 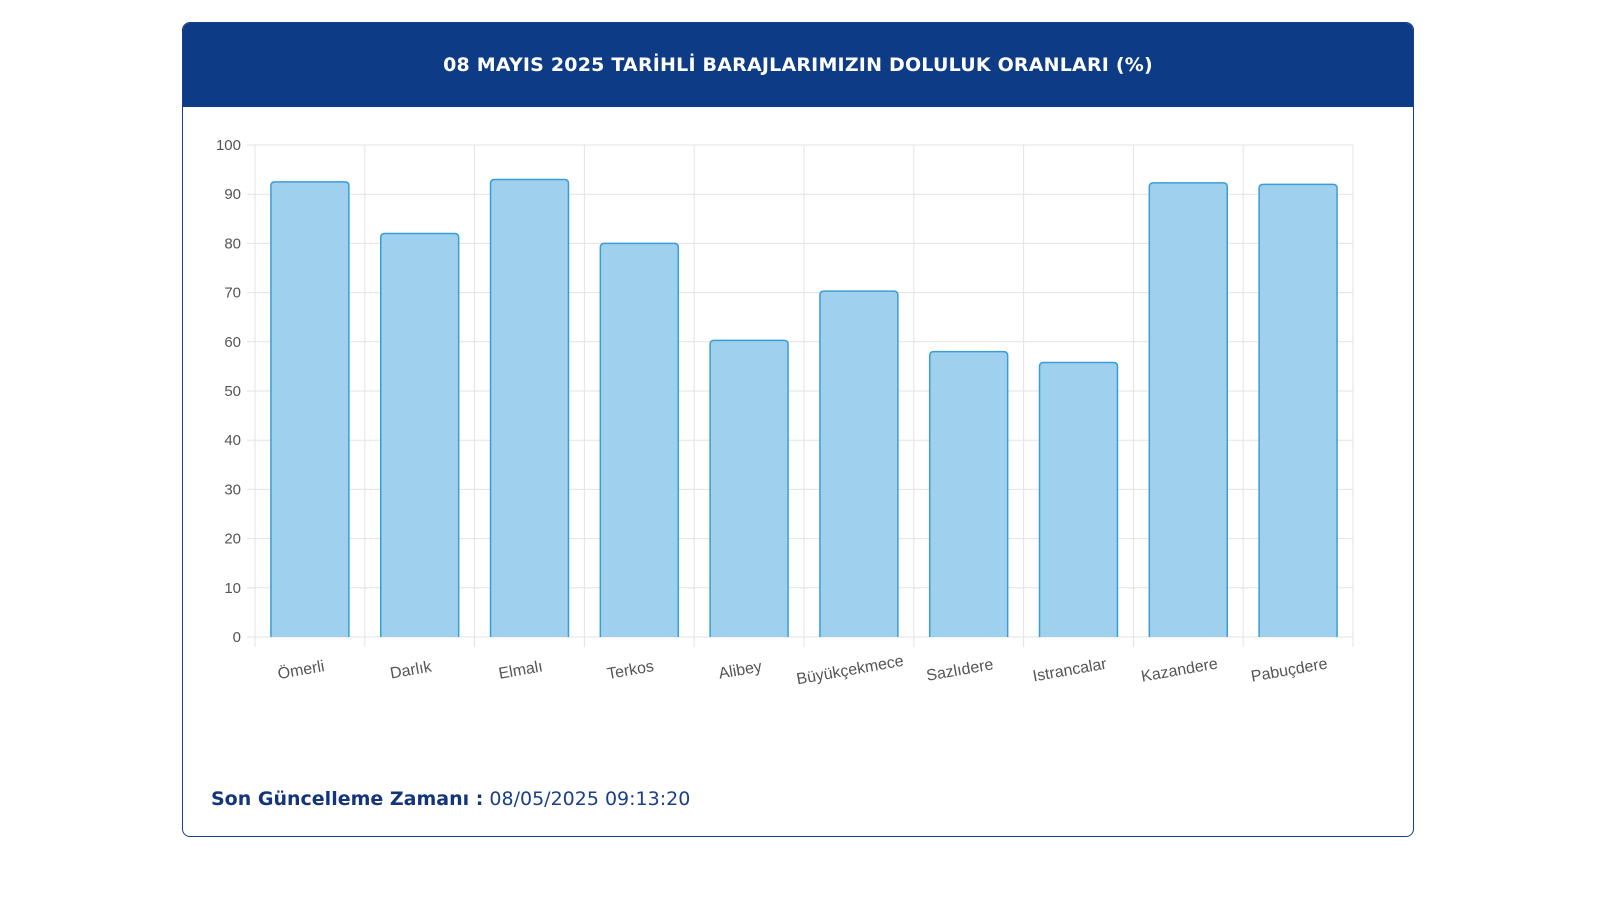 What do you see at coordinates (232, 391) in the screenshot?
I see `y-tick-label: 50` at bounding box center [232, 391].